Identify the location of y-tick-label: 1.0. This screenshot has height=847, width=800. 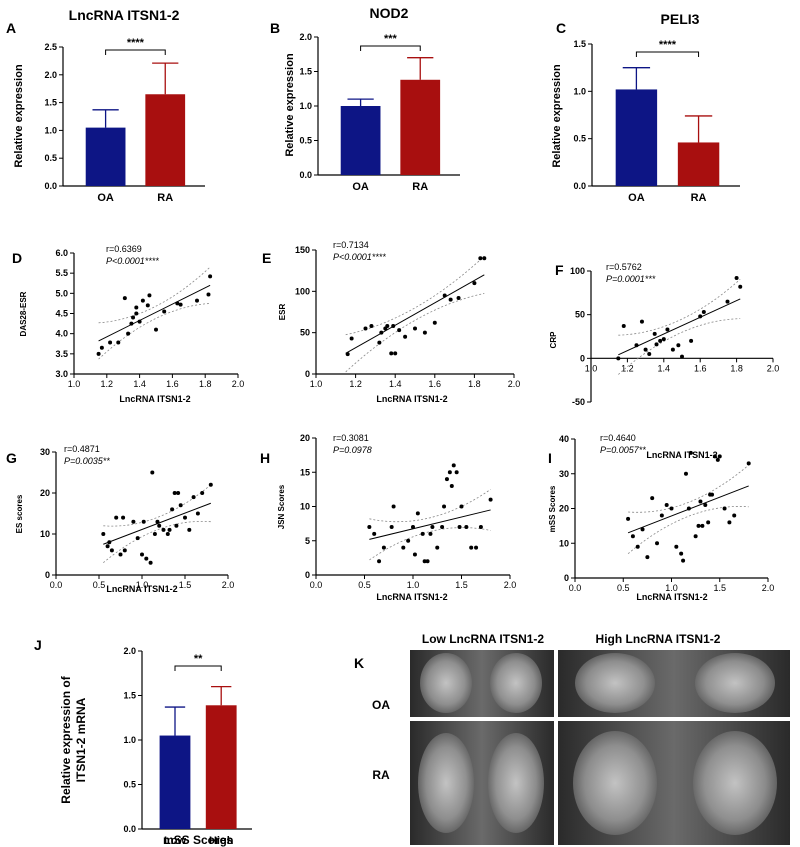
(579, 91).